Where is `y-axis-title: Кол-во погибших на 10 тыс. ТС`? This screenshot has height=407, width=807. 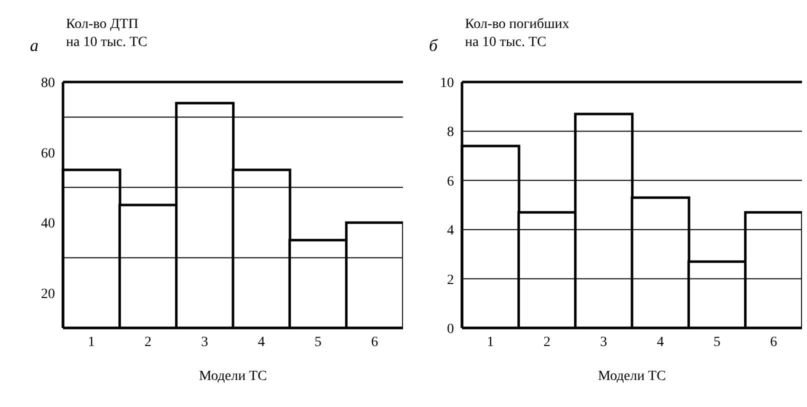
y-axis-title: Кол-во погибших на 10 тыс. ТС is located at coordinates (517, 34).